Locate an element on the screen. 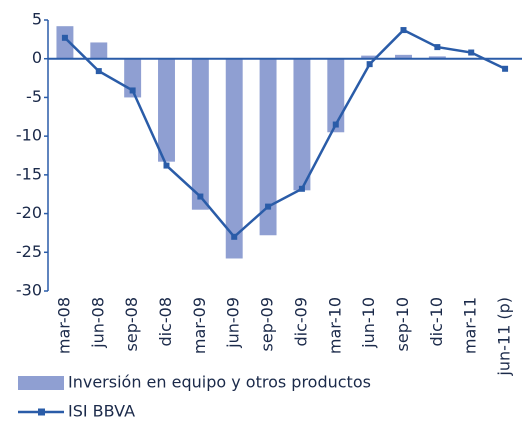 Image resolution: width=526 pixels, height=437 pixels. x-tick-label: sep-10 is located at coordinates (402, 324).